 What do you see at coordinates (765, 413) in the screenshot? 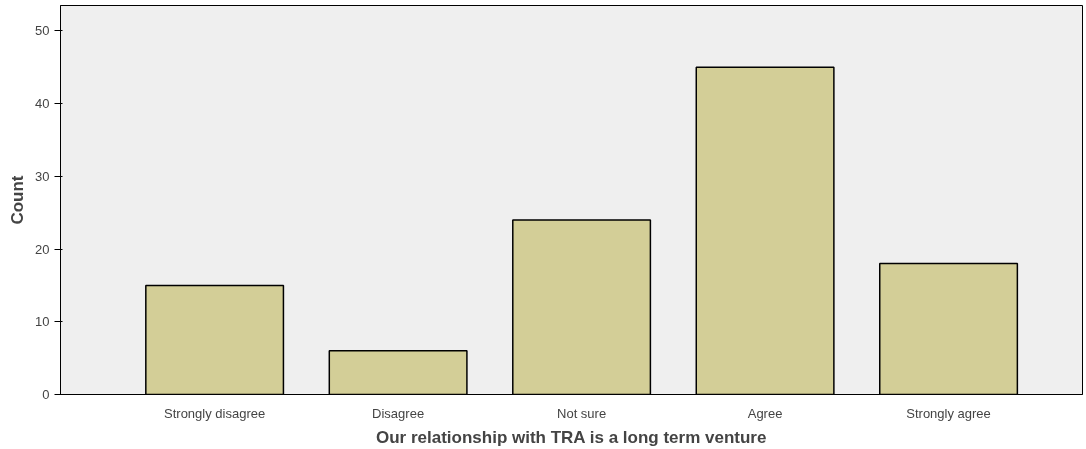
I see `x-tick-label: Agree` at bounding box center [765, 413].